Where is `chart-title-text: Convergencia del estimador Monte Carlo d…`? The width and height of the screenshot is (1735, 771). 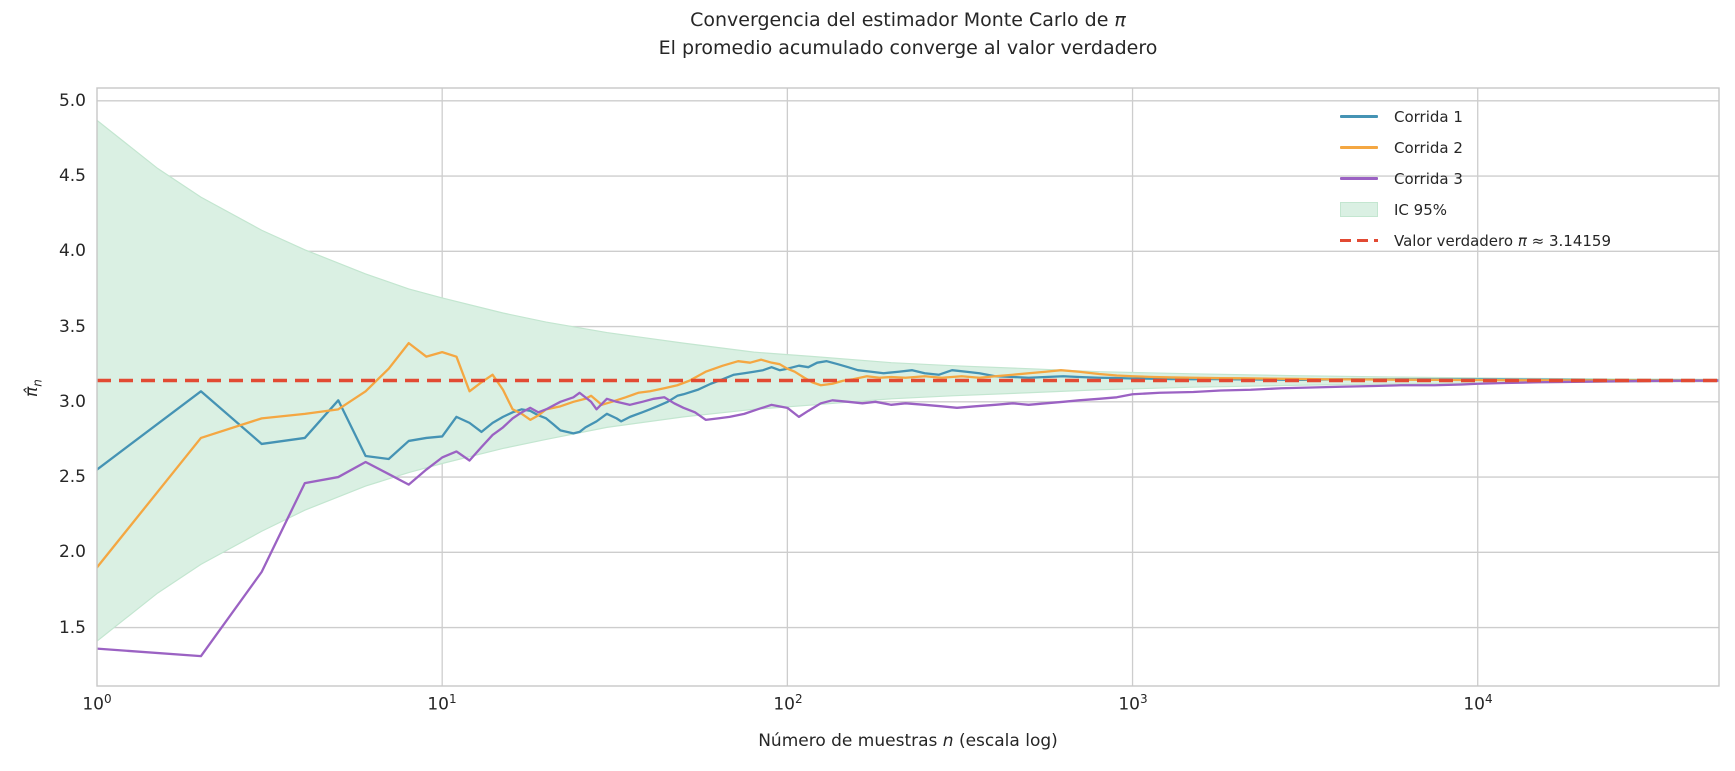
chart-title-text: Convergencia del estimador Monte Carlo d… is located at coordinates (902, 20).